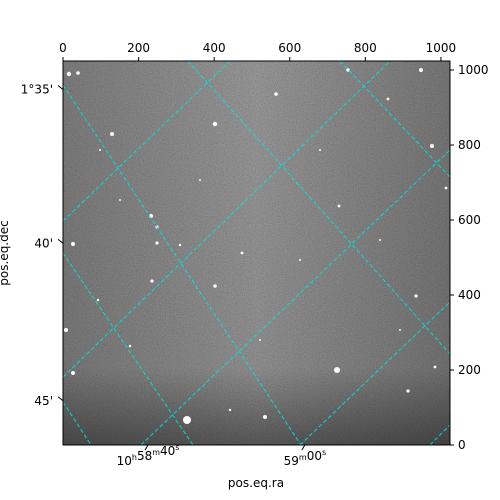 The width and height of the screenshot is (500, 500). I want to click on top-tick-label: 800, so click(365, 48).